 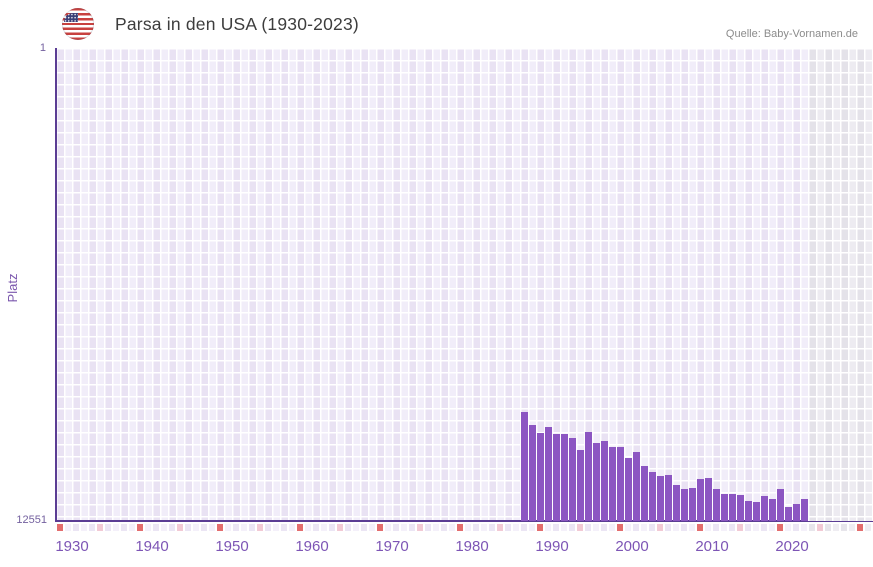 I want to click on x-tick-label-2020: 2020, so click(x=792, y=546).